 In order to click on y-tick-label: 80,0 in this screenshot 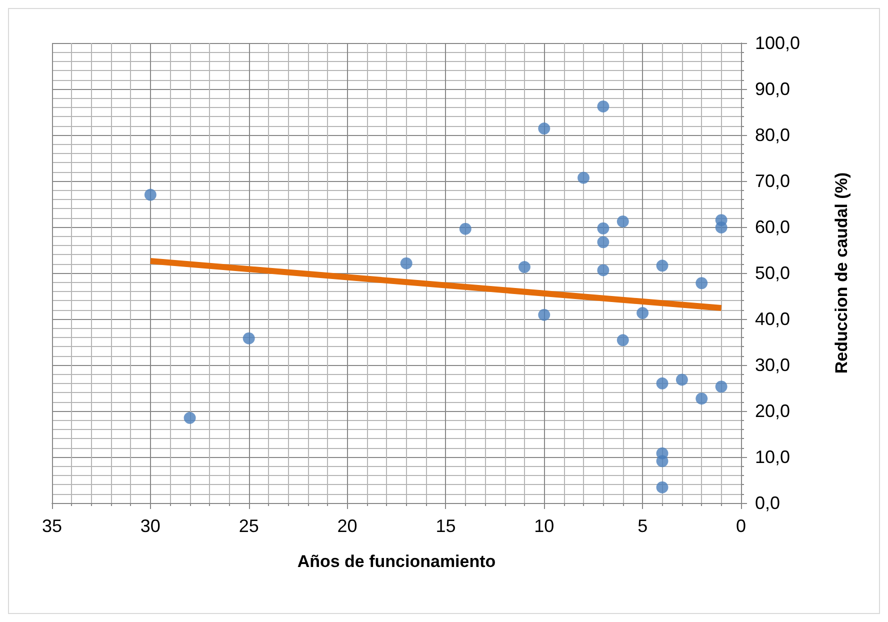, I will do `click(772, 135)`.